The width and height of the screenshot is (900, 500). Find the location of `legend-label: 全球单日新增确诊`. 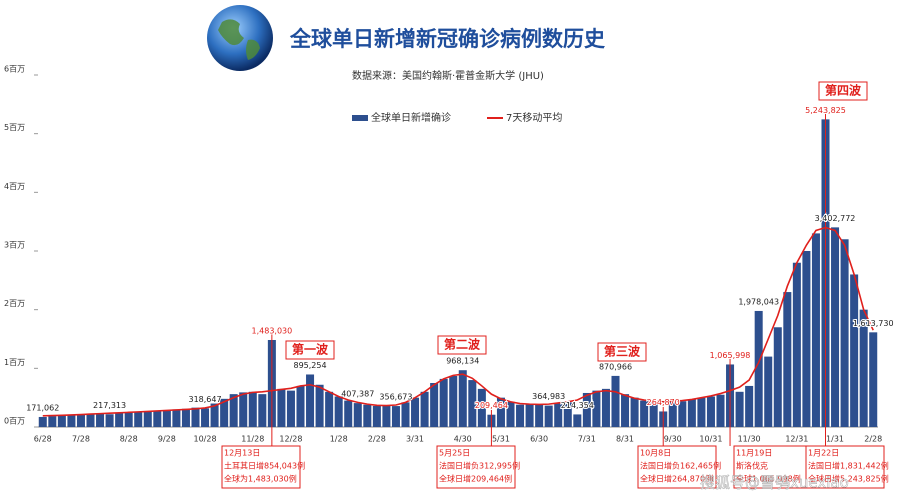

legend-label: 全球单日新增确诊 is located at coordinates (411, 117).